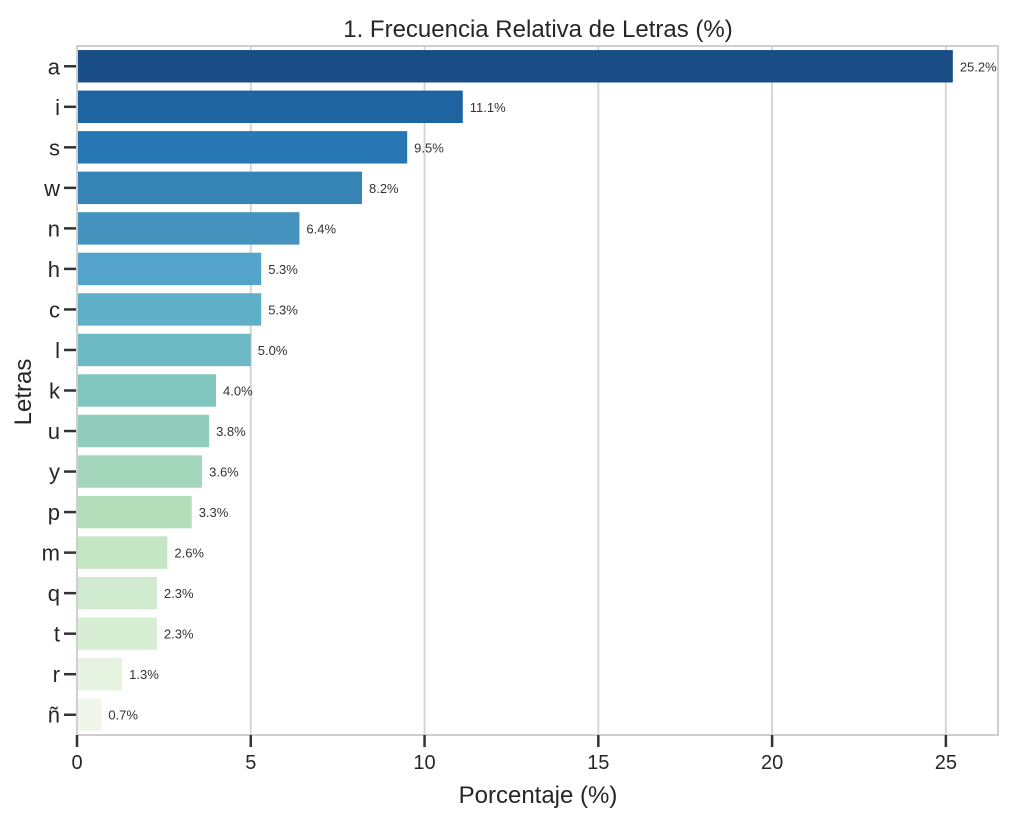 Image resolution: width=1024 pixels, height=820 pixels. What do you see at coordinates (54, 715) in the screenshot?
I see `y-tick-label-ñ: ñ` at bounding box center [54, 715].